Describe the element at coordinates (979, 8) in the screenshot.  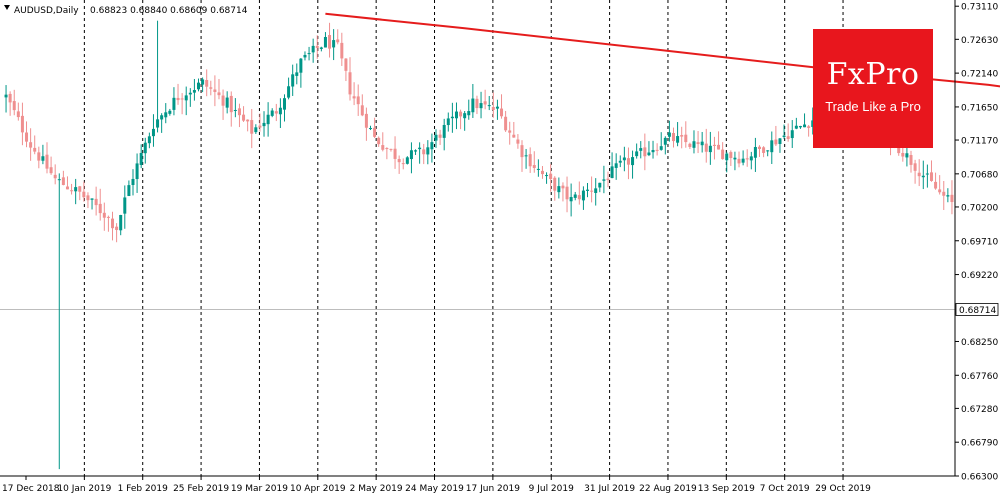
I see `y-tick-label: 0.73110` at that location.